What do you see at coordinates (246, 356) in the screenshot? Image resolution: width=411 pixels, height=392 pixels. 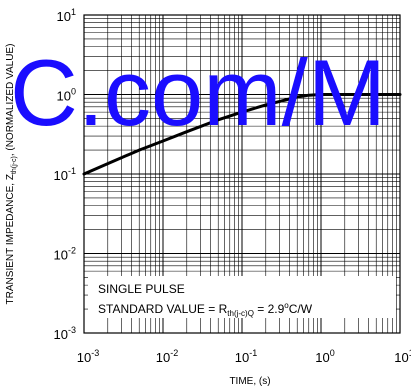 I see `x-tick-label: 10⁻¹` at bounding box center [246, 356].